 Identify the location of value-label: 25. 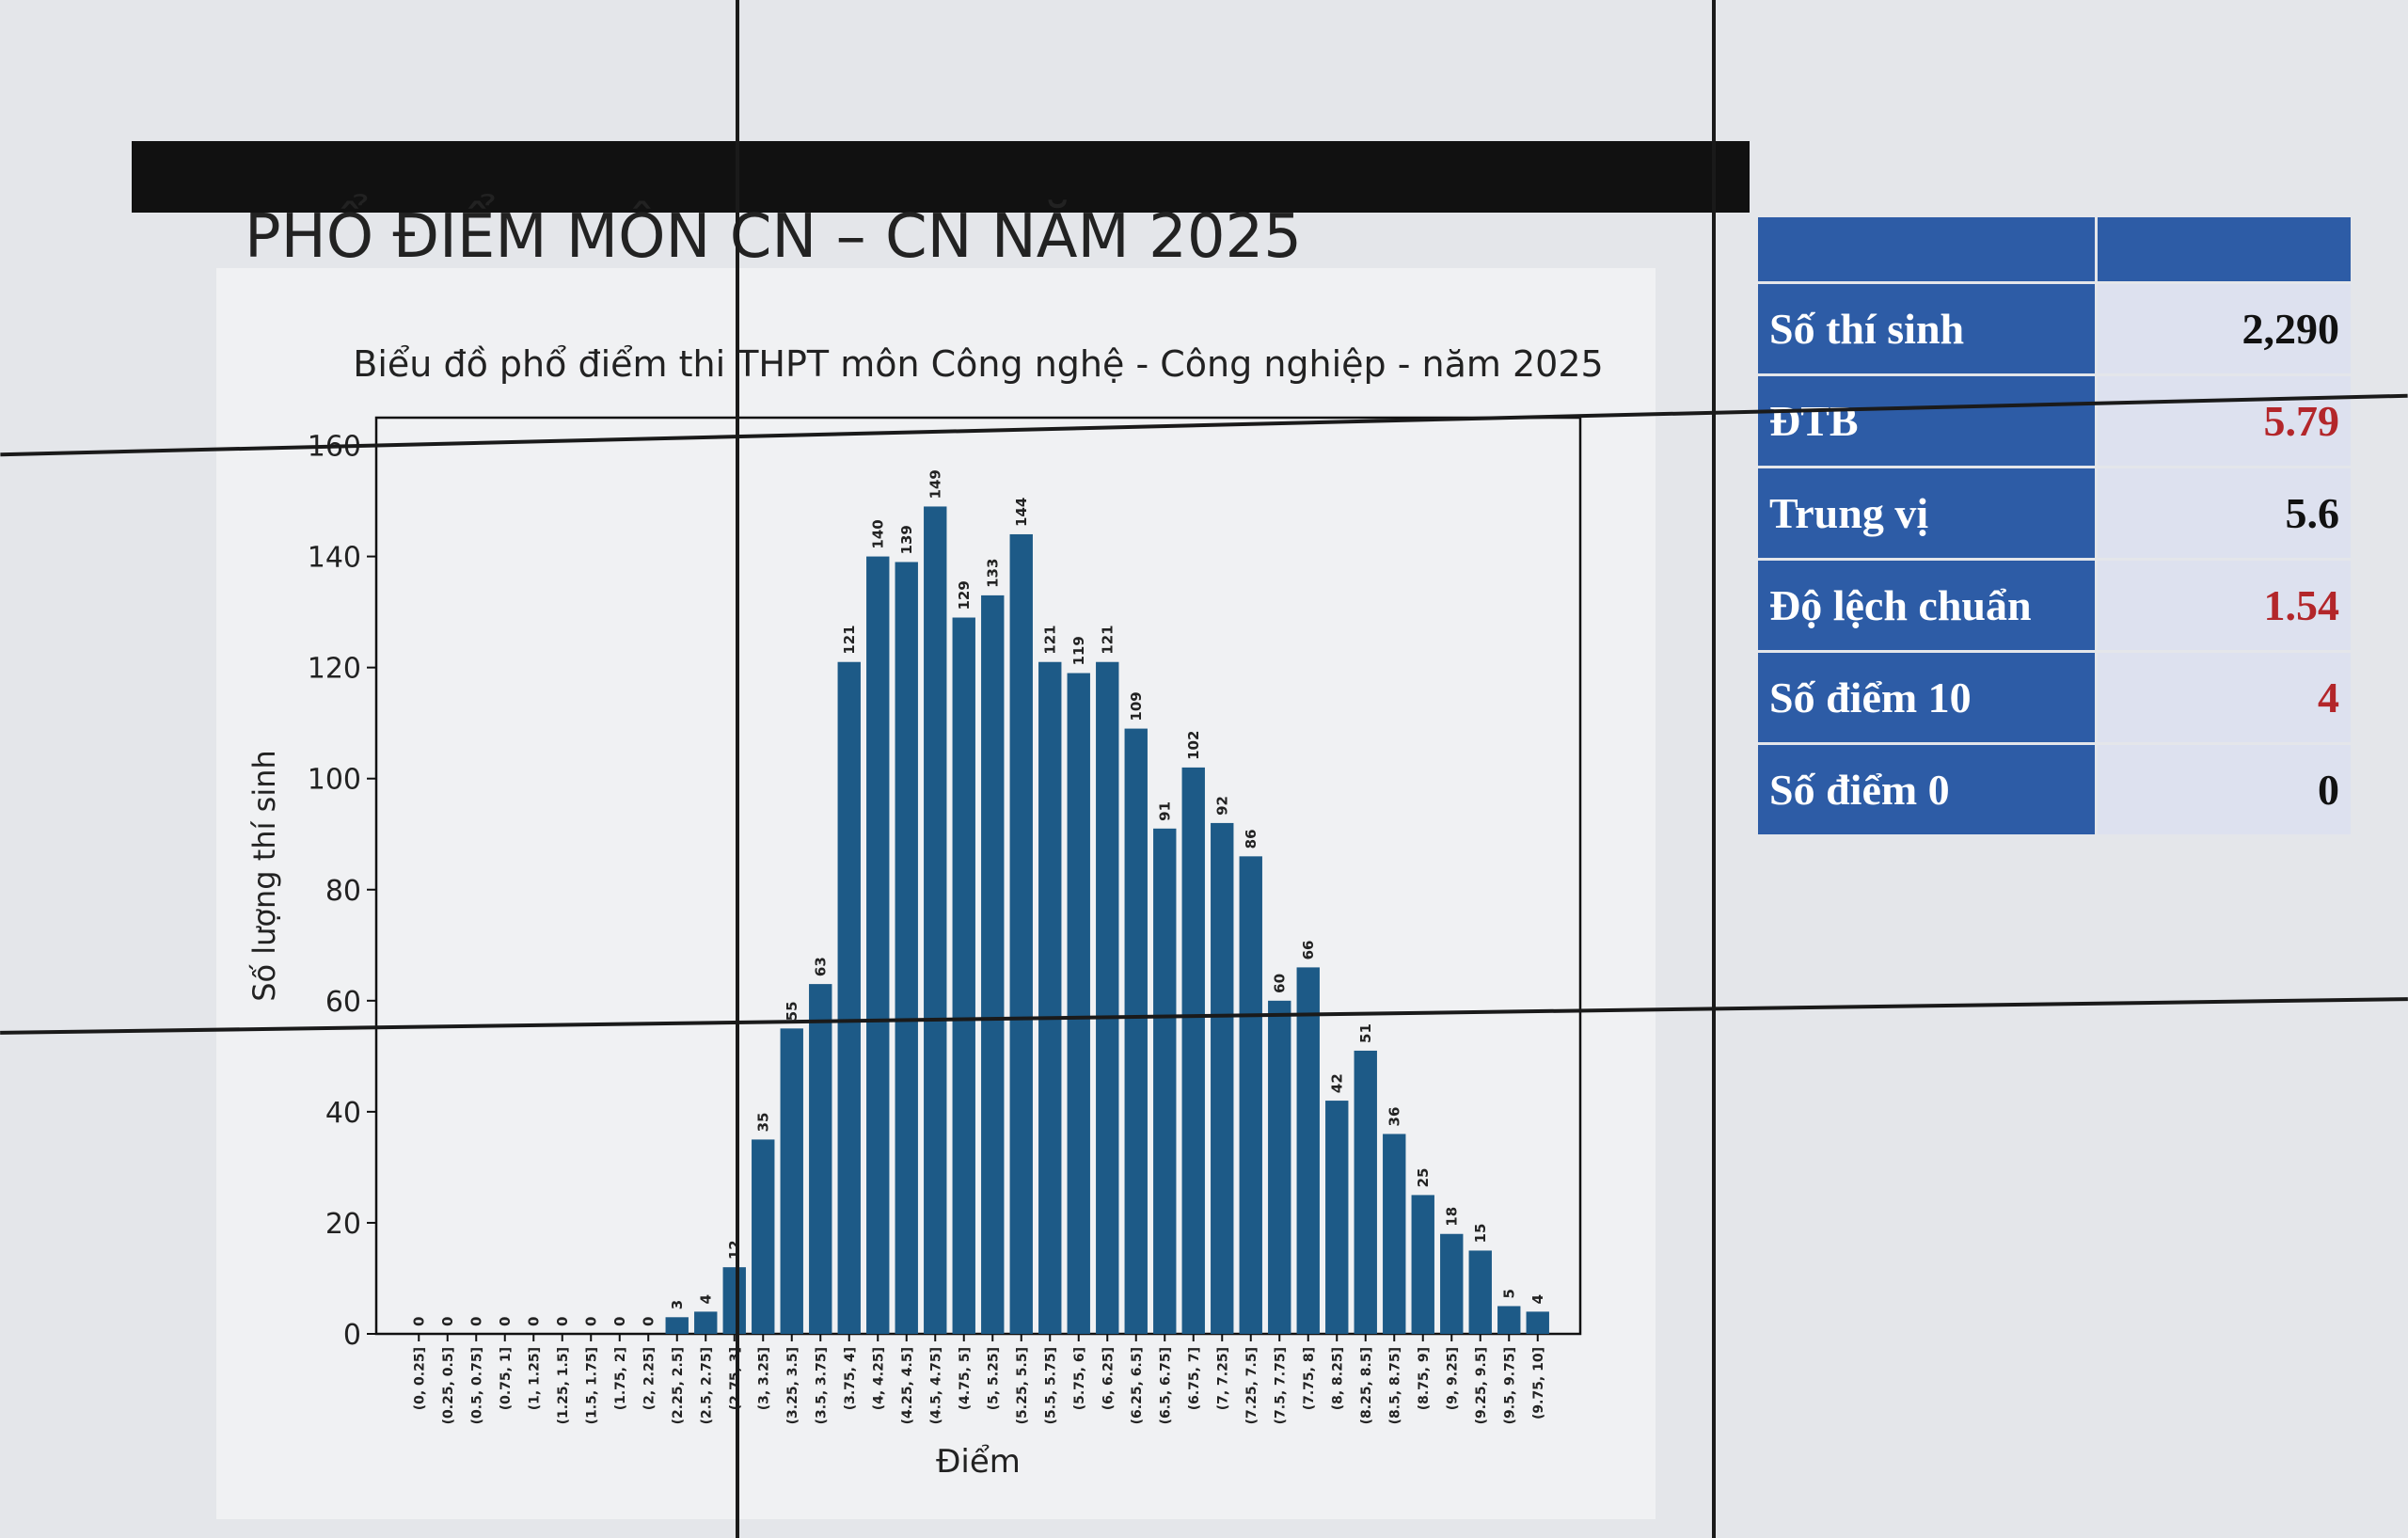
(1424, 1178).